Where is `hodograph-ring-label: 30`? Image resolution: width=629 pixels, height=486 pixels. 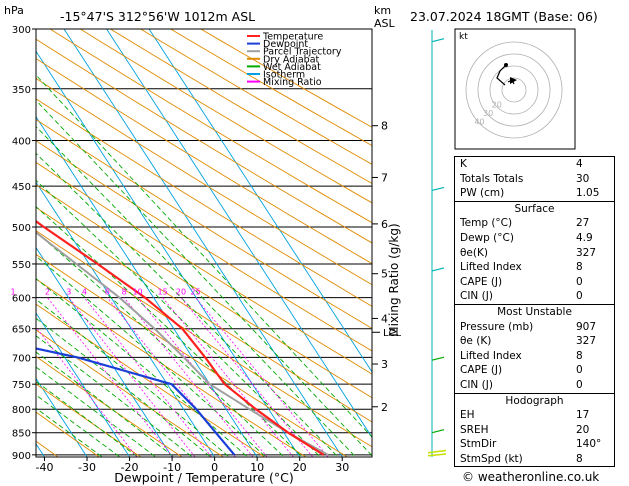
hodograph-ring-label: 30 is located at coordinates (488, 113).